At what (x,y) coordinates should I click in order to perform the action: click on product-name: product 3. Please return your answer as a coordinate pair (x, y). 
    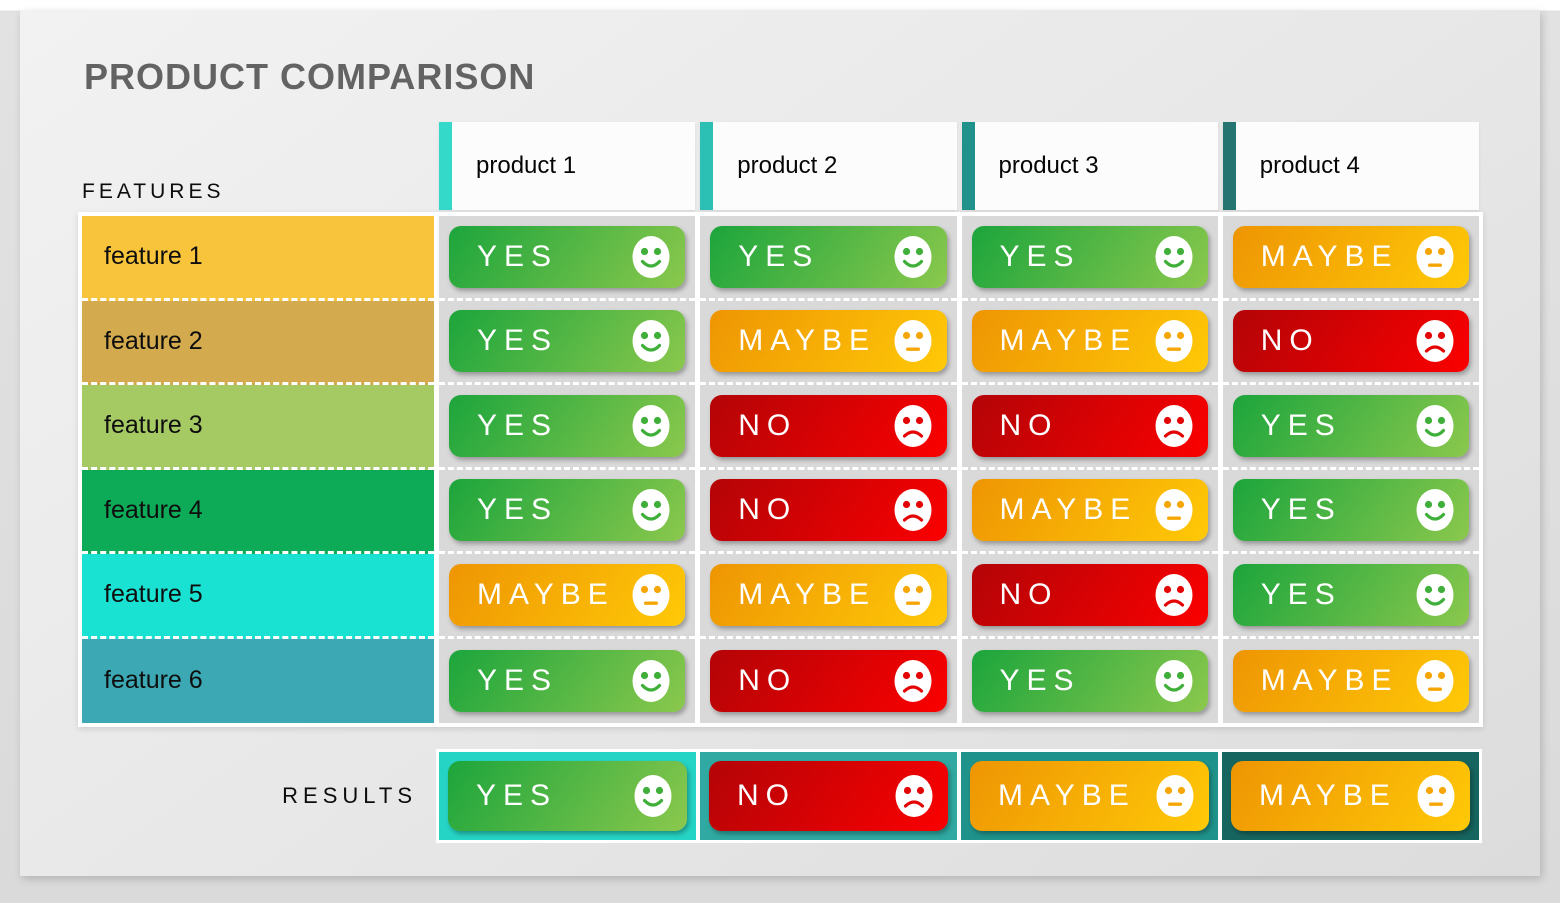
    Looking at the image, I should click on (1048, 165).